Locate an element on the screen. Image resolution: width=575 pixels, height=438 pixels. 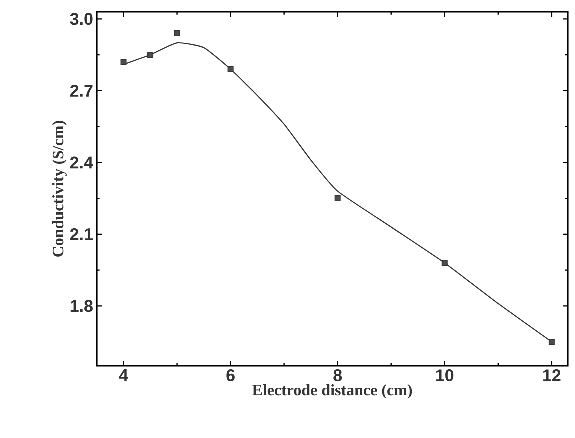
y-tick-label: 2.4 is located at coordinates (82, 162).